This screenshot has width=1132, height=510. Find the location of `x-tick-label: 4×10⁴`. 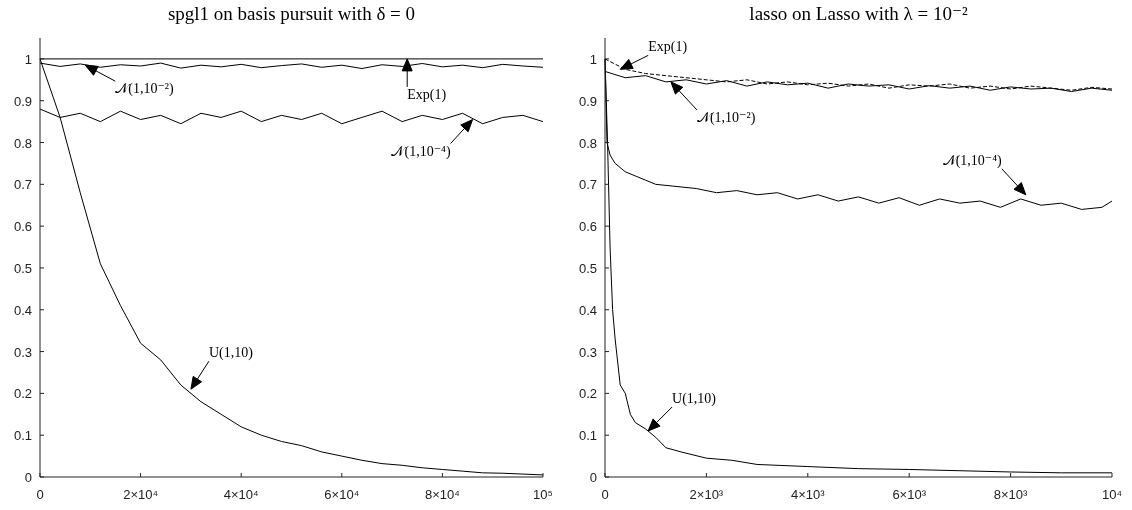

x-tick-label: 4×10⁴ is located at coordinates (241, 494).